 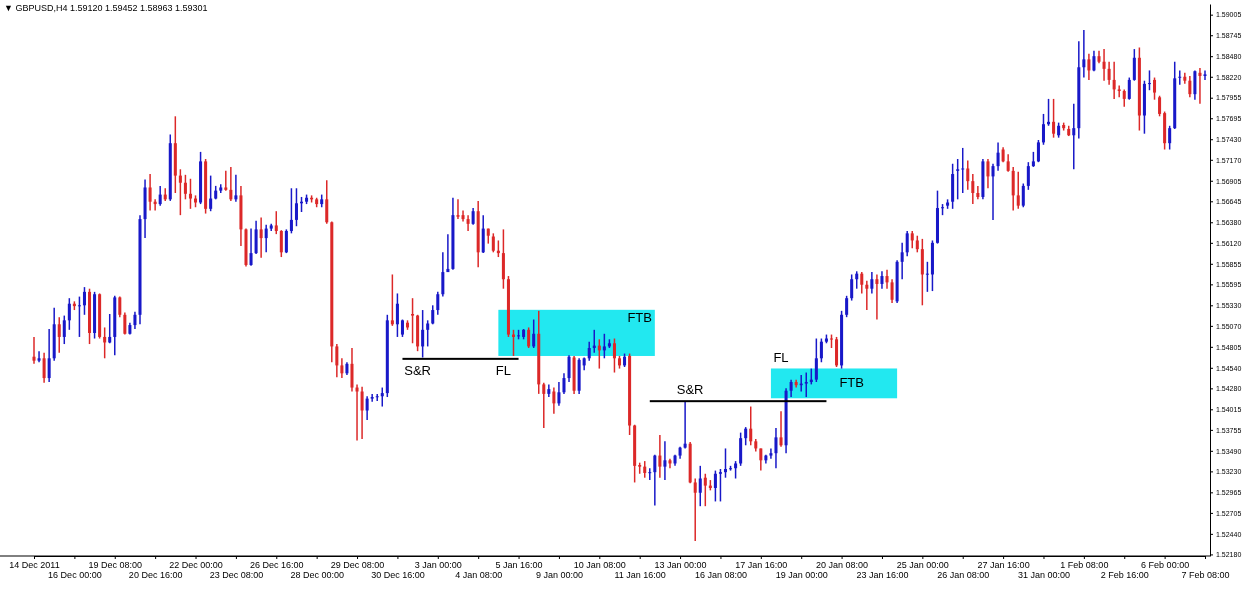 I want to click on x-tick-label: 20 Jan 08:00, so click(x=842, y=565).